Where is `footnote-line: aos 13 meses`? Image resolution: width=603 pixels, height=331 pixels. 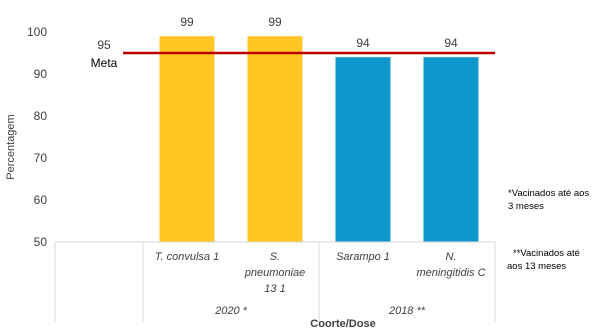
footnote-line: aos 13 meses is located at coordinates (536, 266).